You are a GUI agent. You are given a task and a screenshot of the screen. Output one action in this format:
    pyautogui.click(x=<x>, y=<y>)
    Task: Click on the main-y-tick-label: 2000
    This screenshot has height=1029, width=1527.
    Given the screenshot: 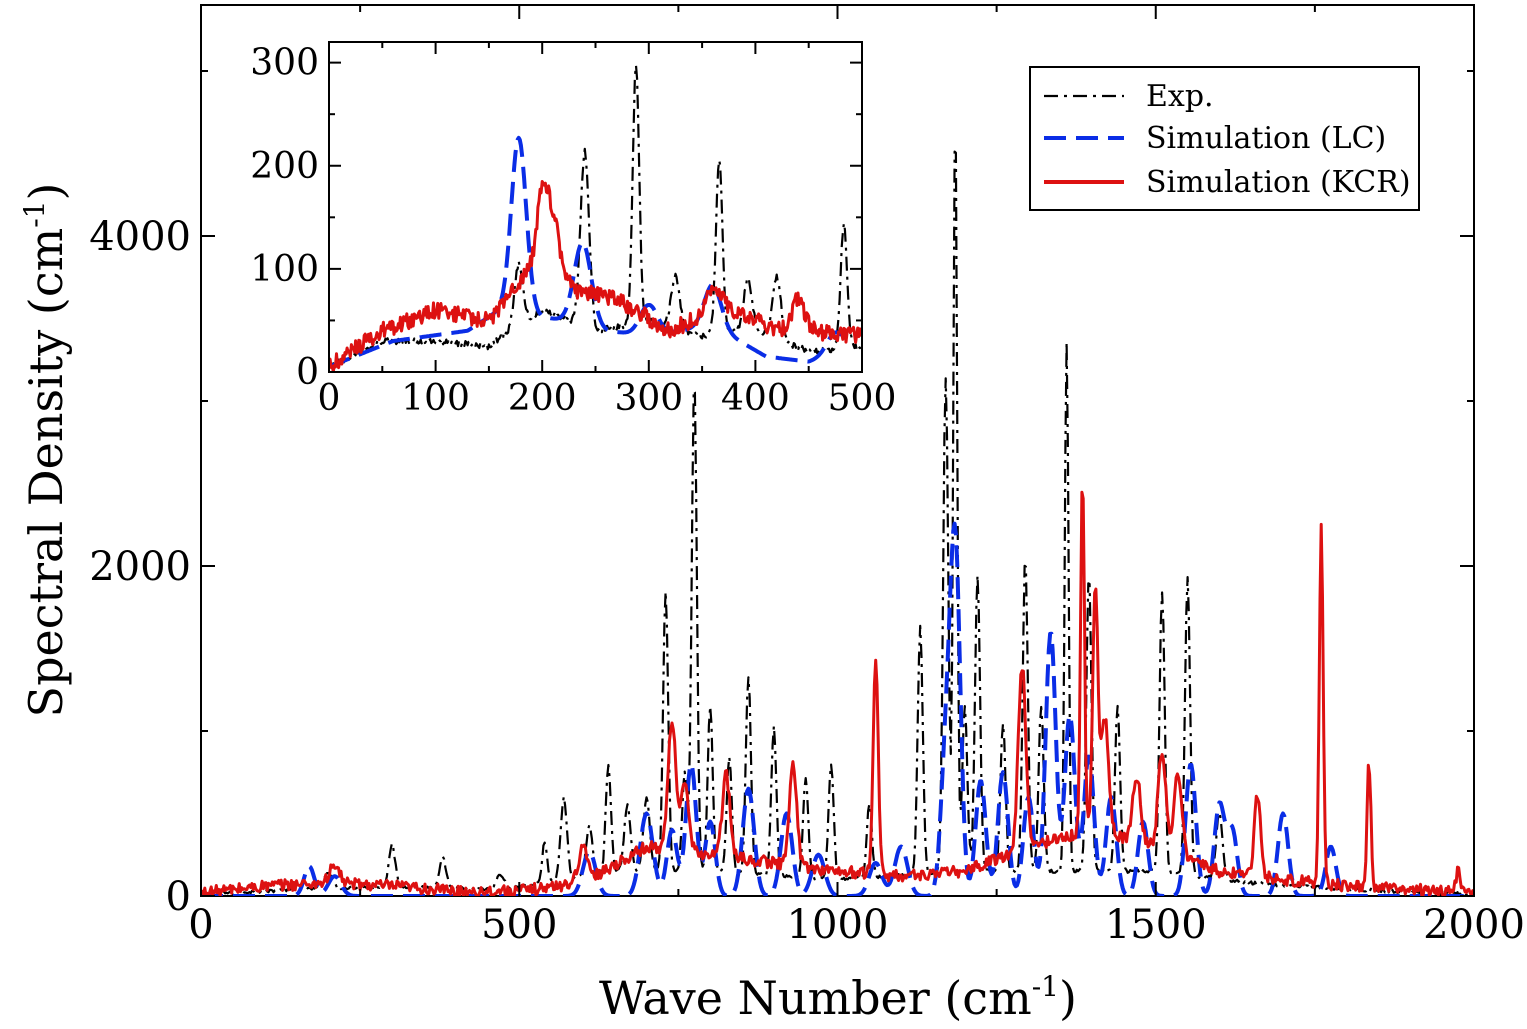 What is the action you would take?
    pyautogui.click(x=140, y=567)
    